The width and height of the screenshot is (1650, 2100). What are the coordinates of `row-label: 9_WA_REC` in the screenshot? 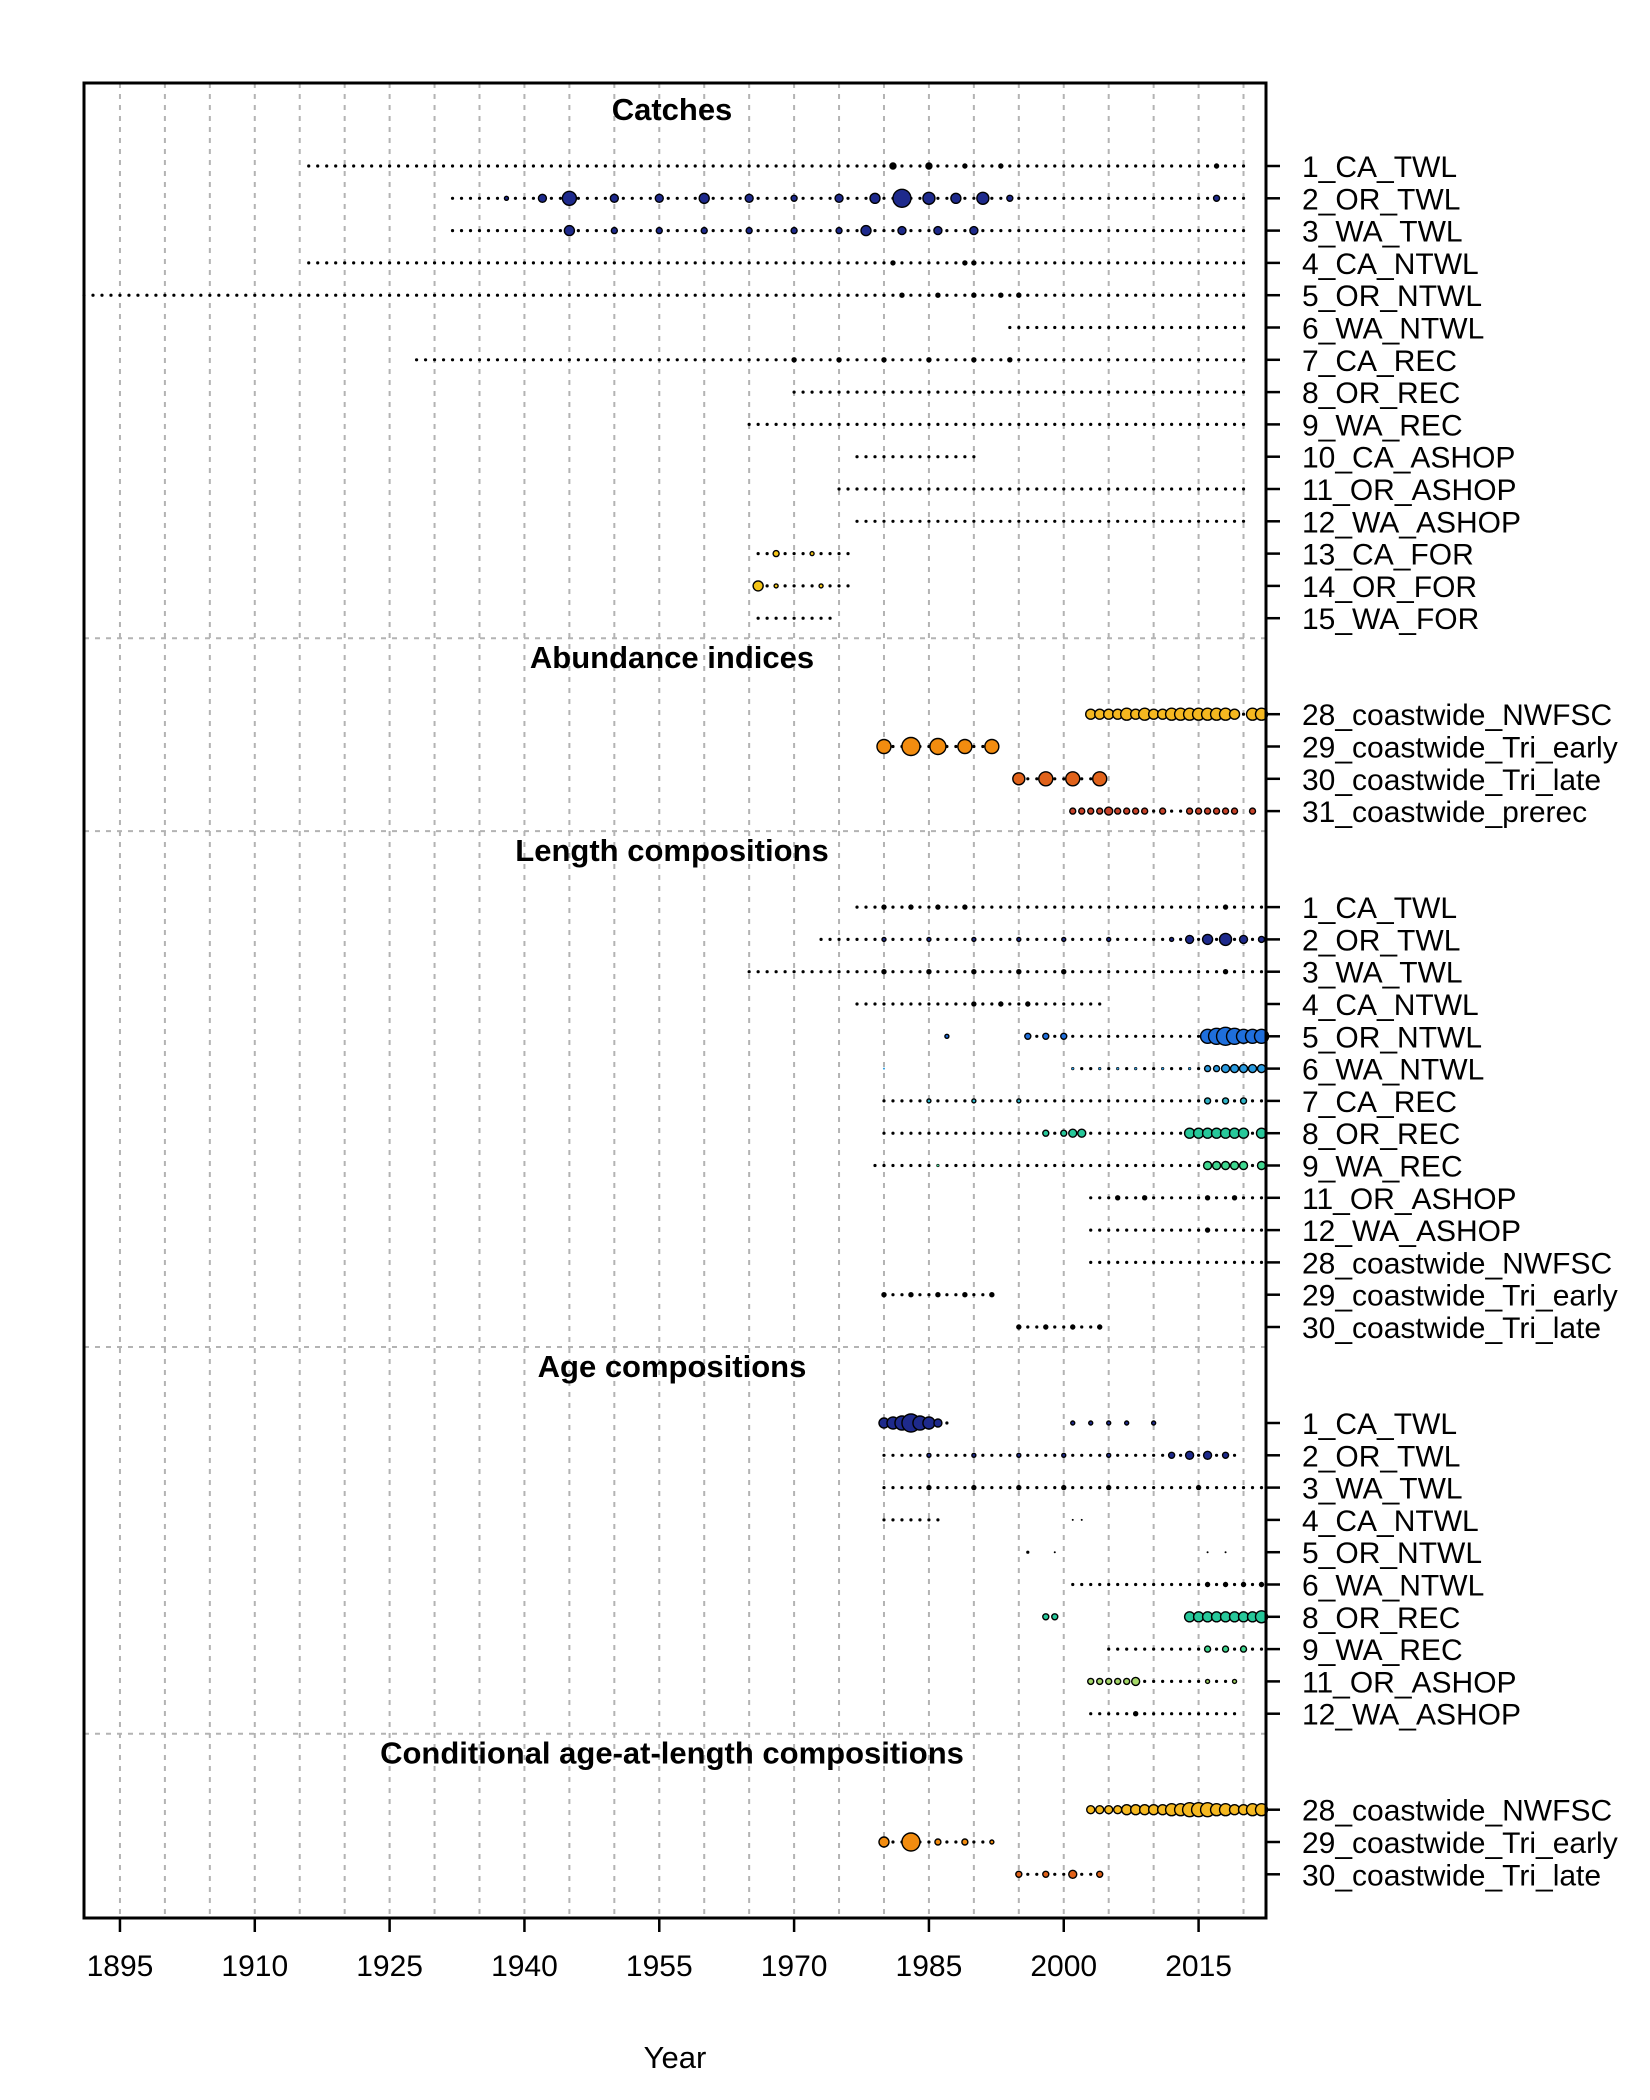 It's located at (1382, 425).